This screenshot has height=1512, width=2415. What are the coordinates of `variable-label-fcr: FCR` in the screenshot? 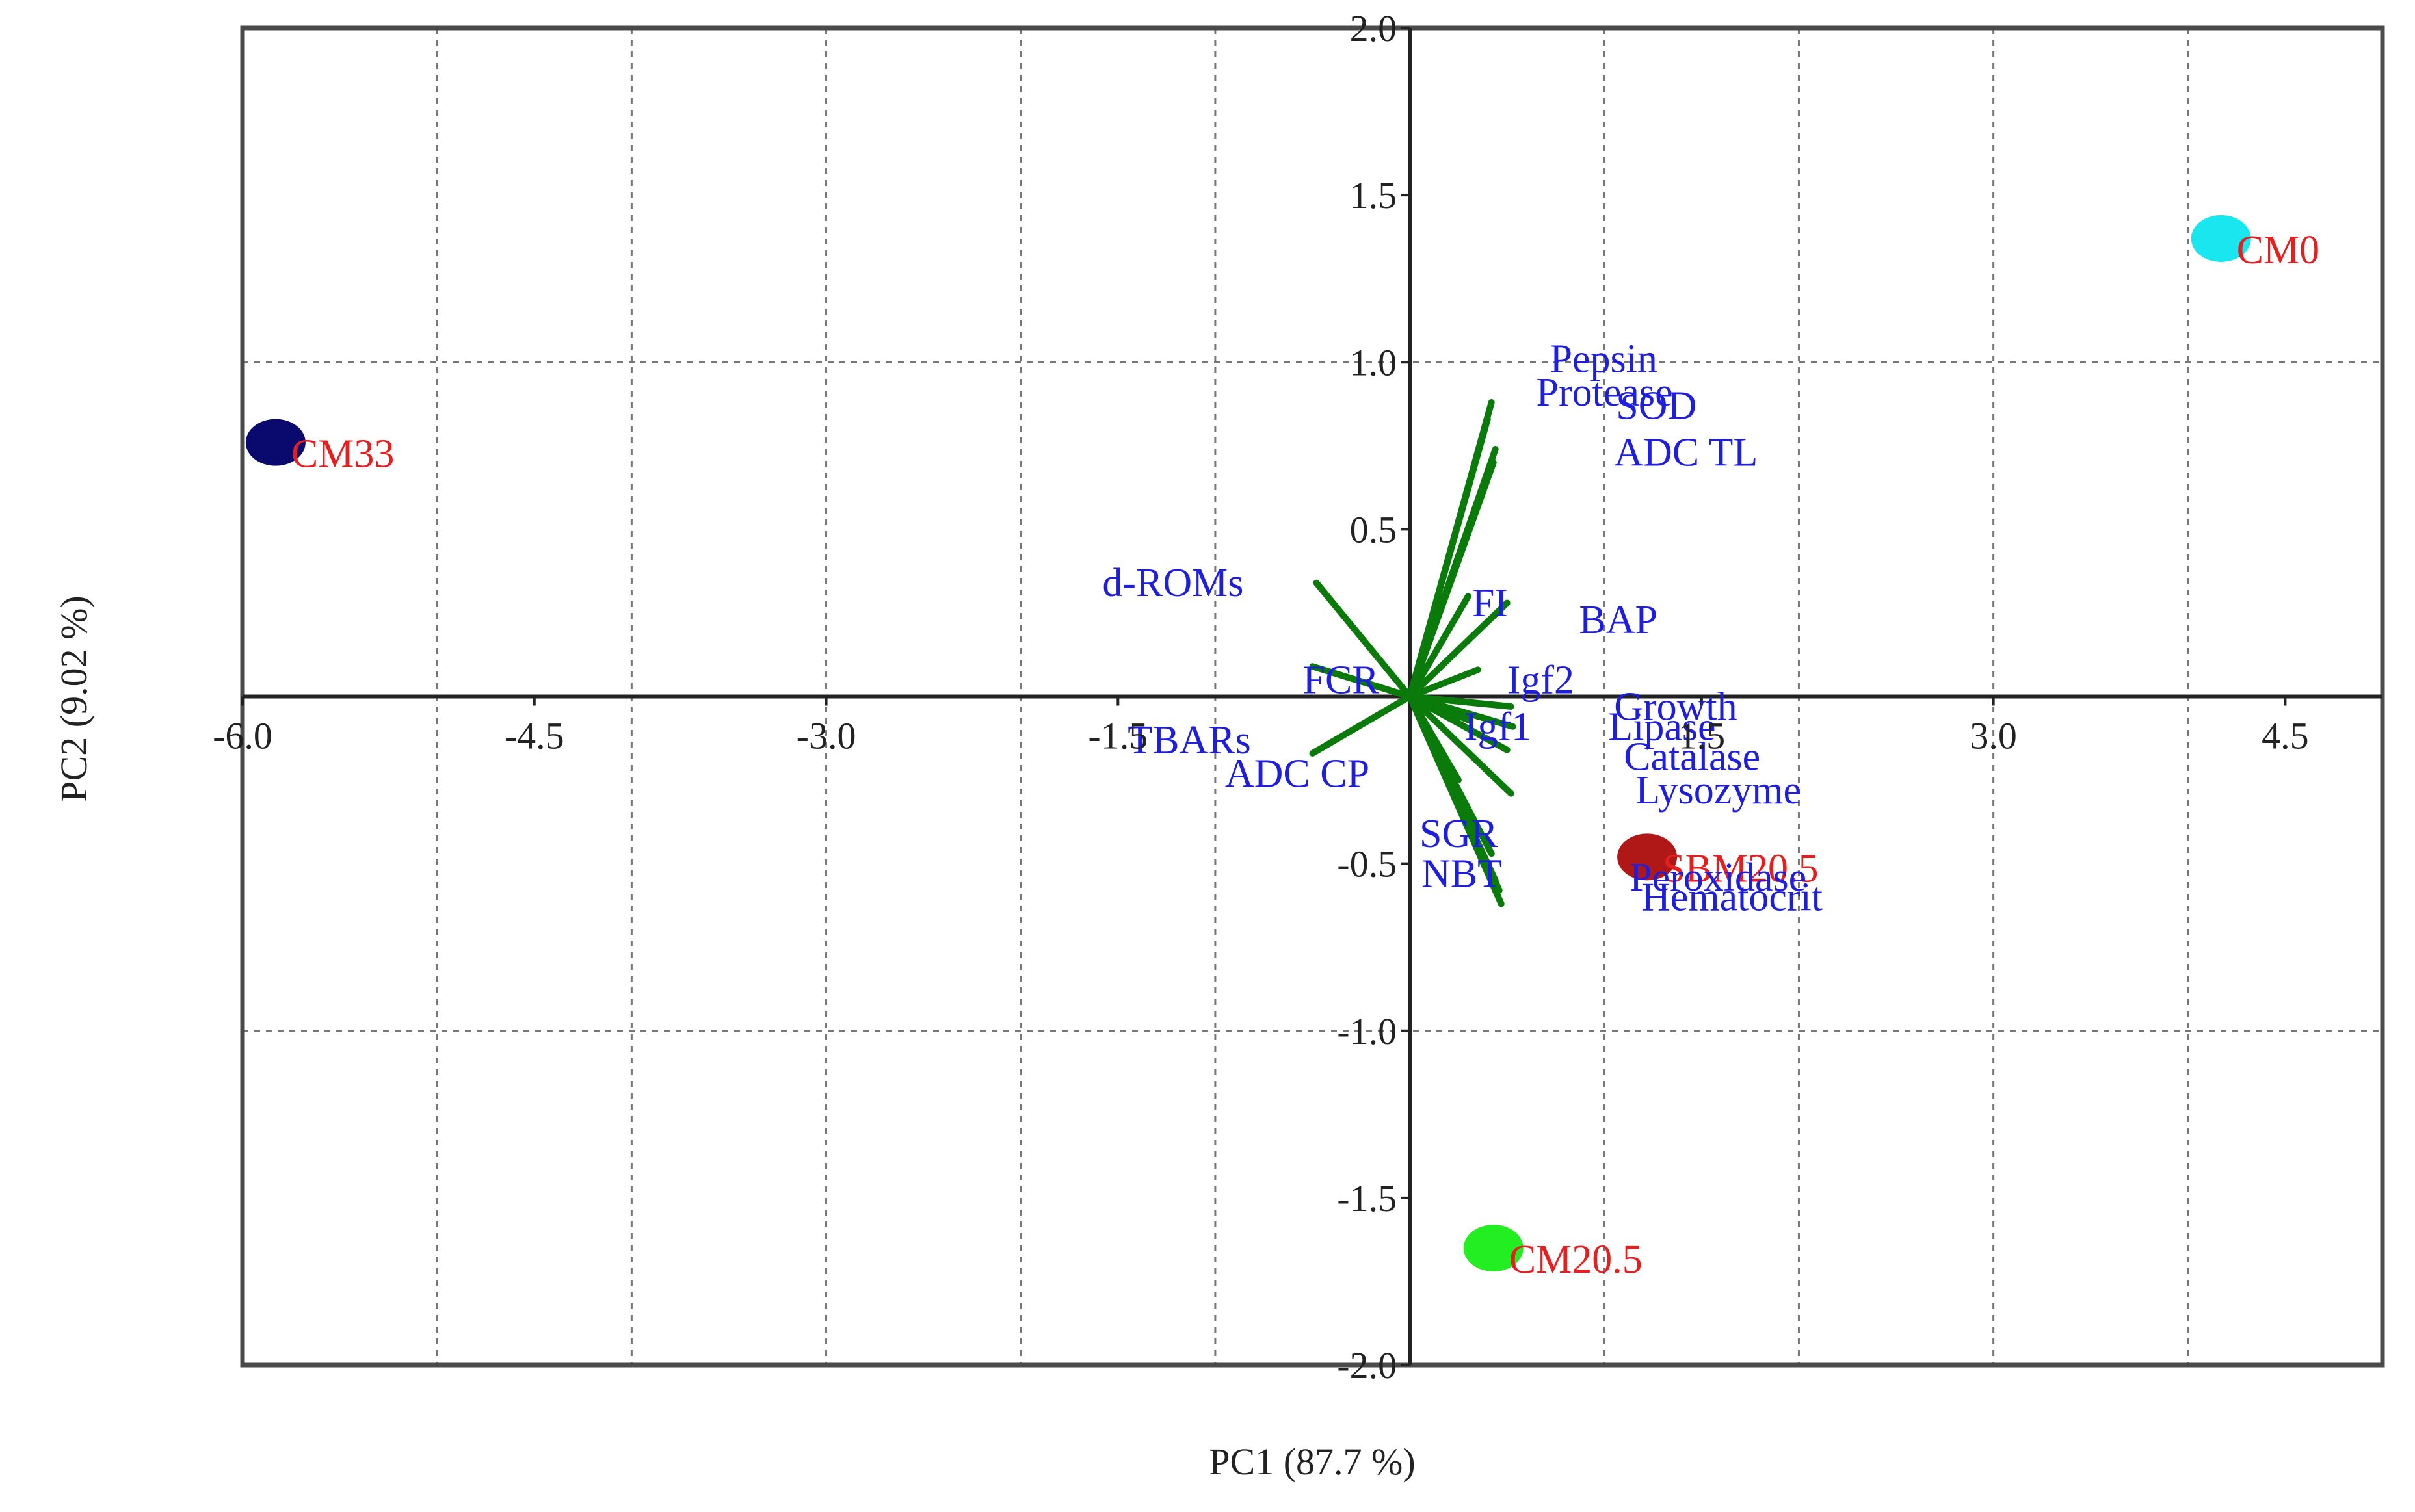 It's located at (1341, 680).